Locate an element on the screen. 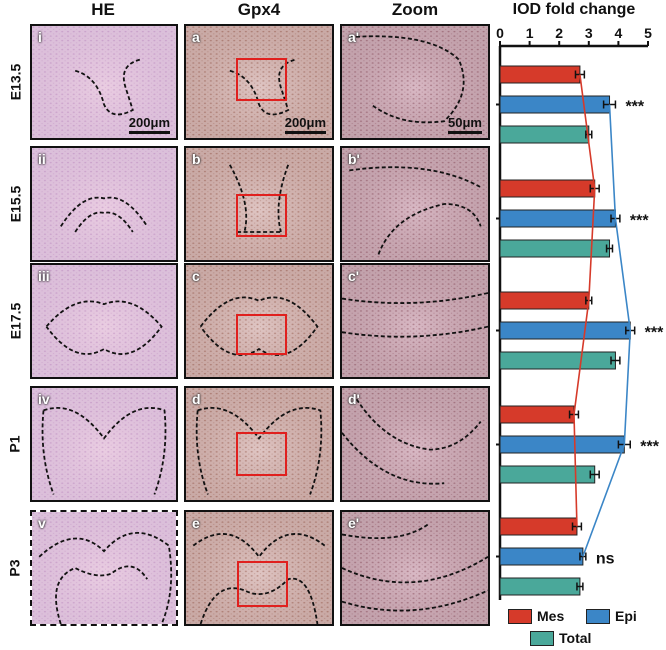 Image resolution: width=666 pixels, height=650 pixels. legend-label-epi: Epi is located at coordinates (626, 616).